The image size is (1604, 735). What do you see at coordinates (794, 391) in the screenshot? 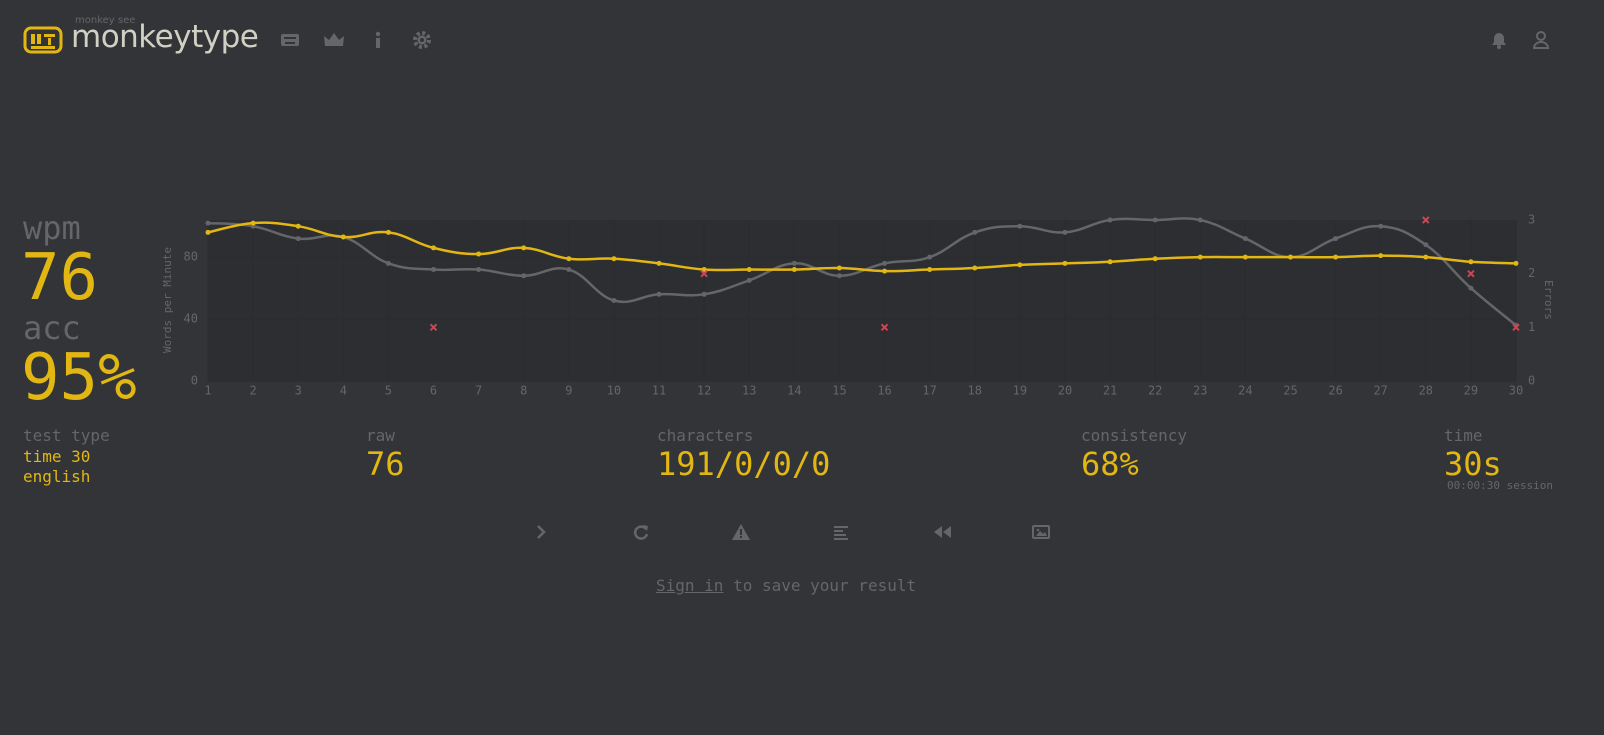
I see `x-tick-label: 14` at bounding box center [794, 391].